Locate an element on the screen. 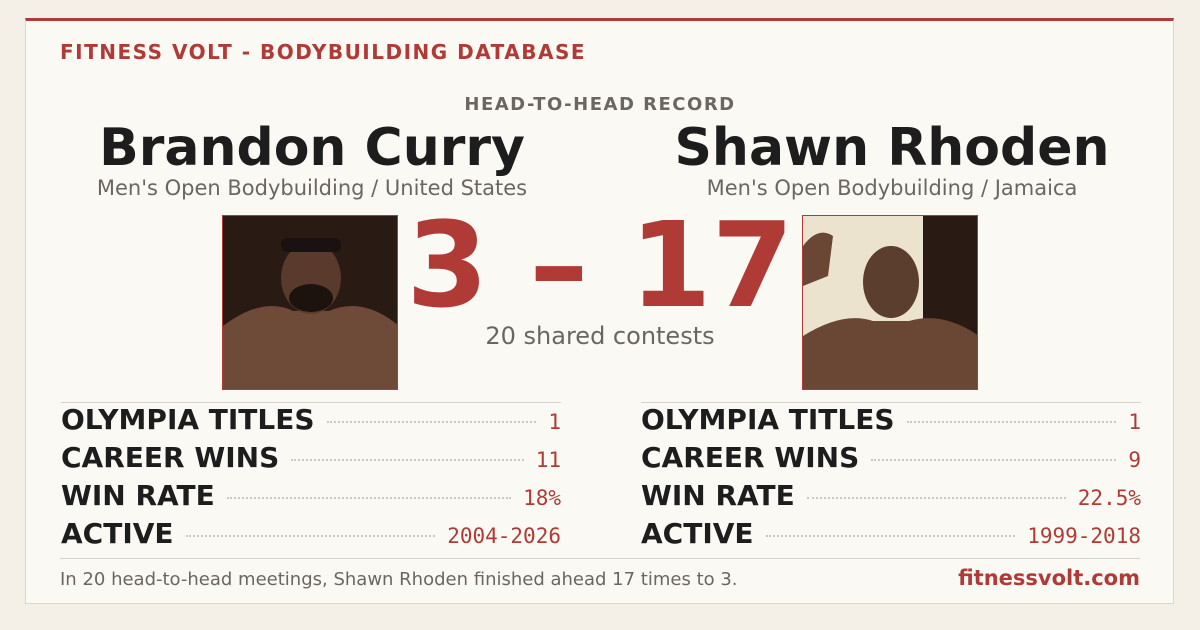  shared-contests: 20 shared contests is located at coordinates (600, 336).